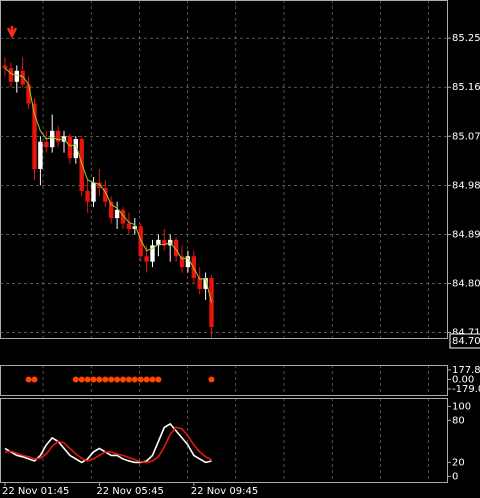 This screenshot has height=498, width=480. I want to click on arrow-signal, so click(12, 32).